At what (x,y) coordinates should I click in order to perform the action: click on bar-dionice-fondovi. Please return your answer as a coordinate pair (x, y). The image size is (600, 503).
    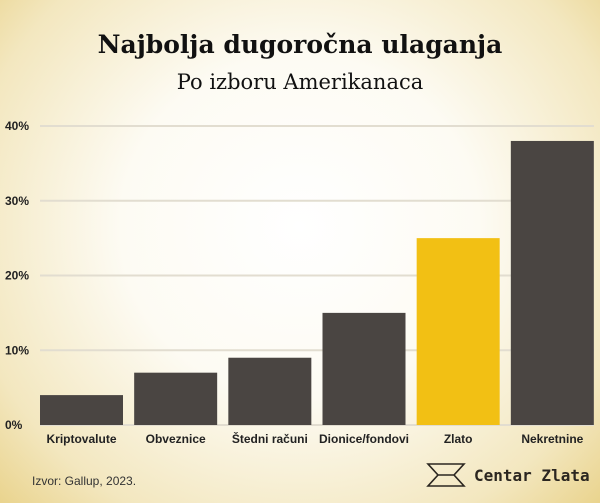
    Looking at the image, I should click on (364, 368).